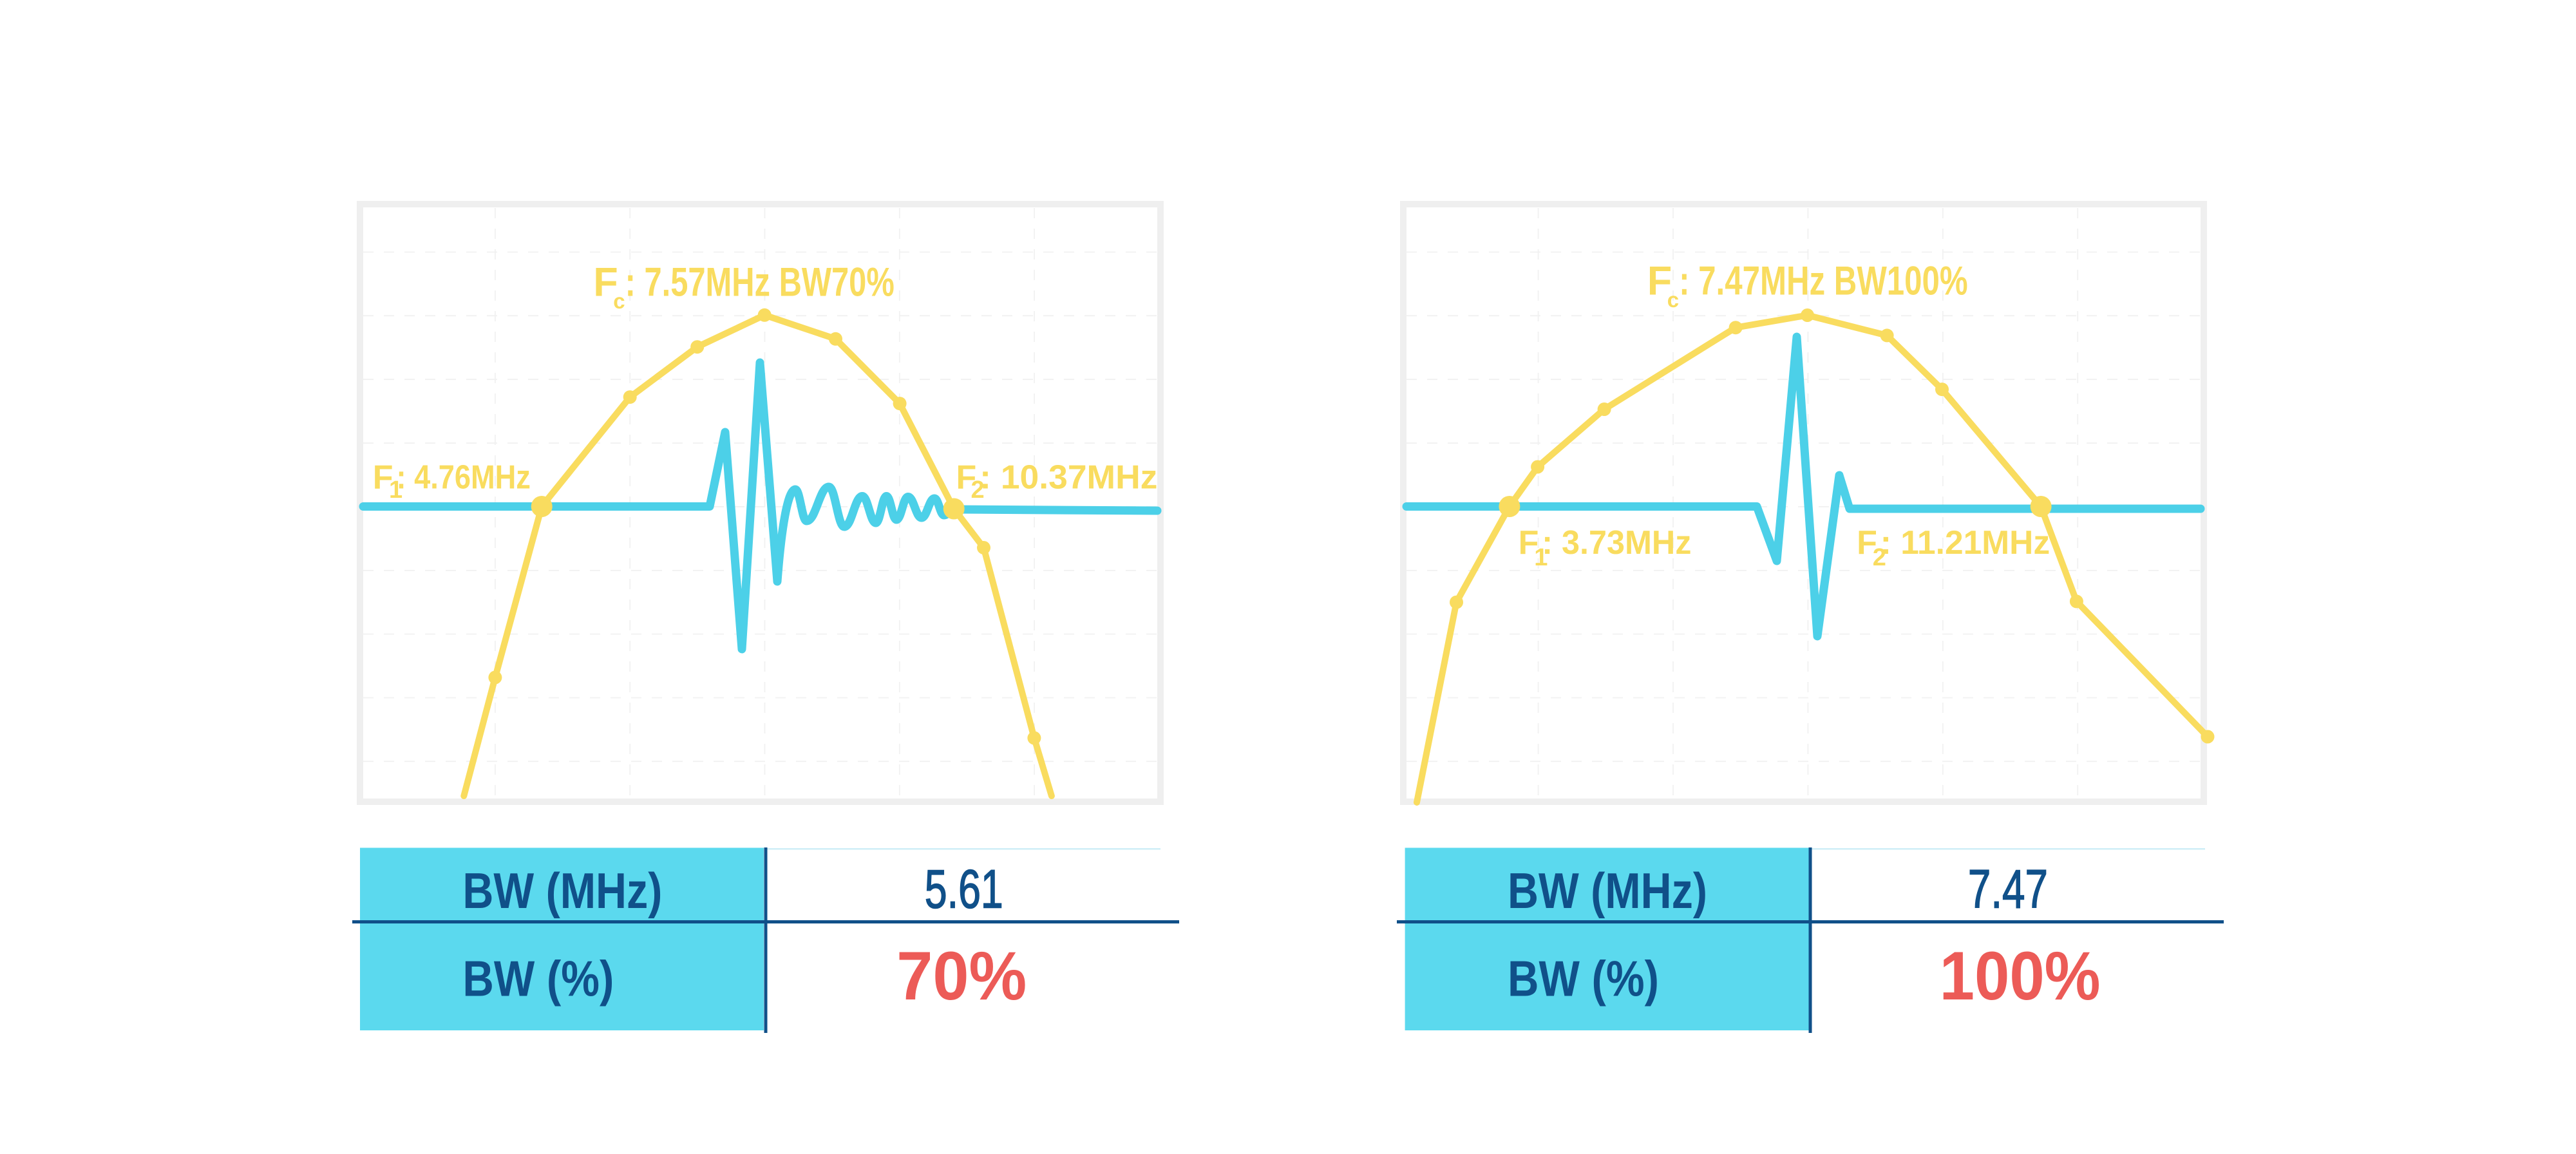  What do you see at coordinates (760, 282) in the screenshot?
I see `svg-text:: 7.57MHz BW70%: : 7.57MHz BW70%` at bounding box center [760, 282].